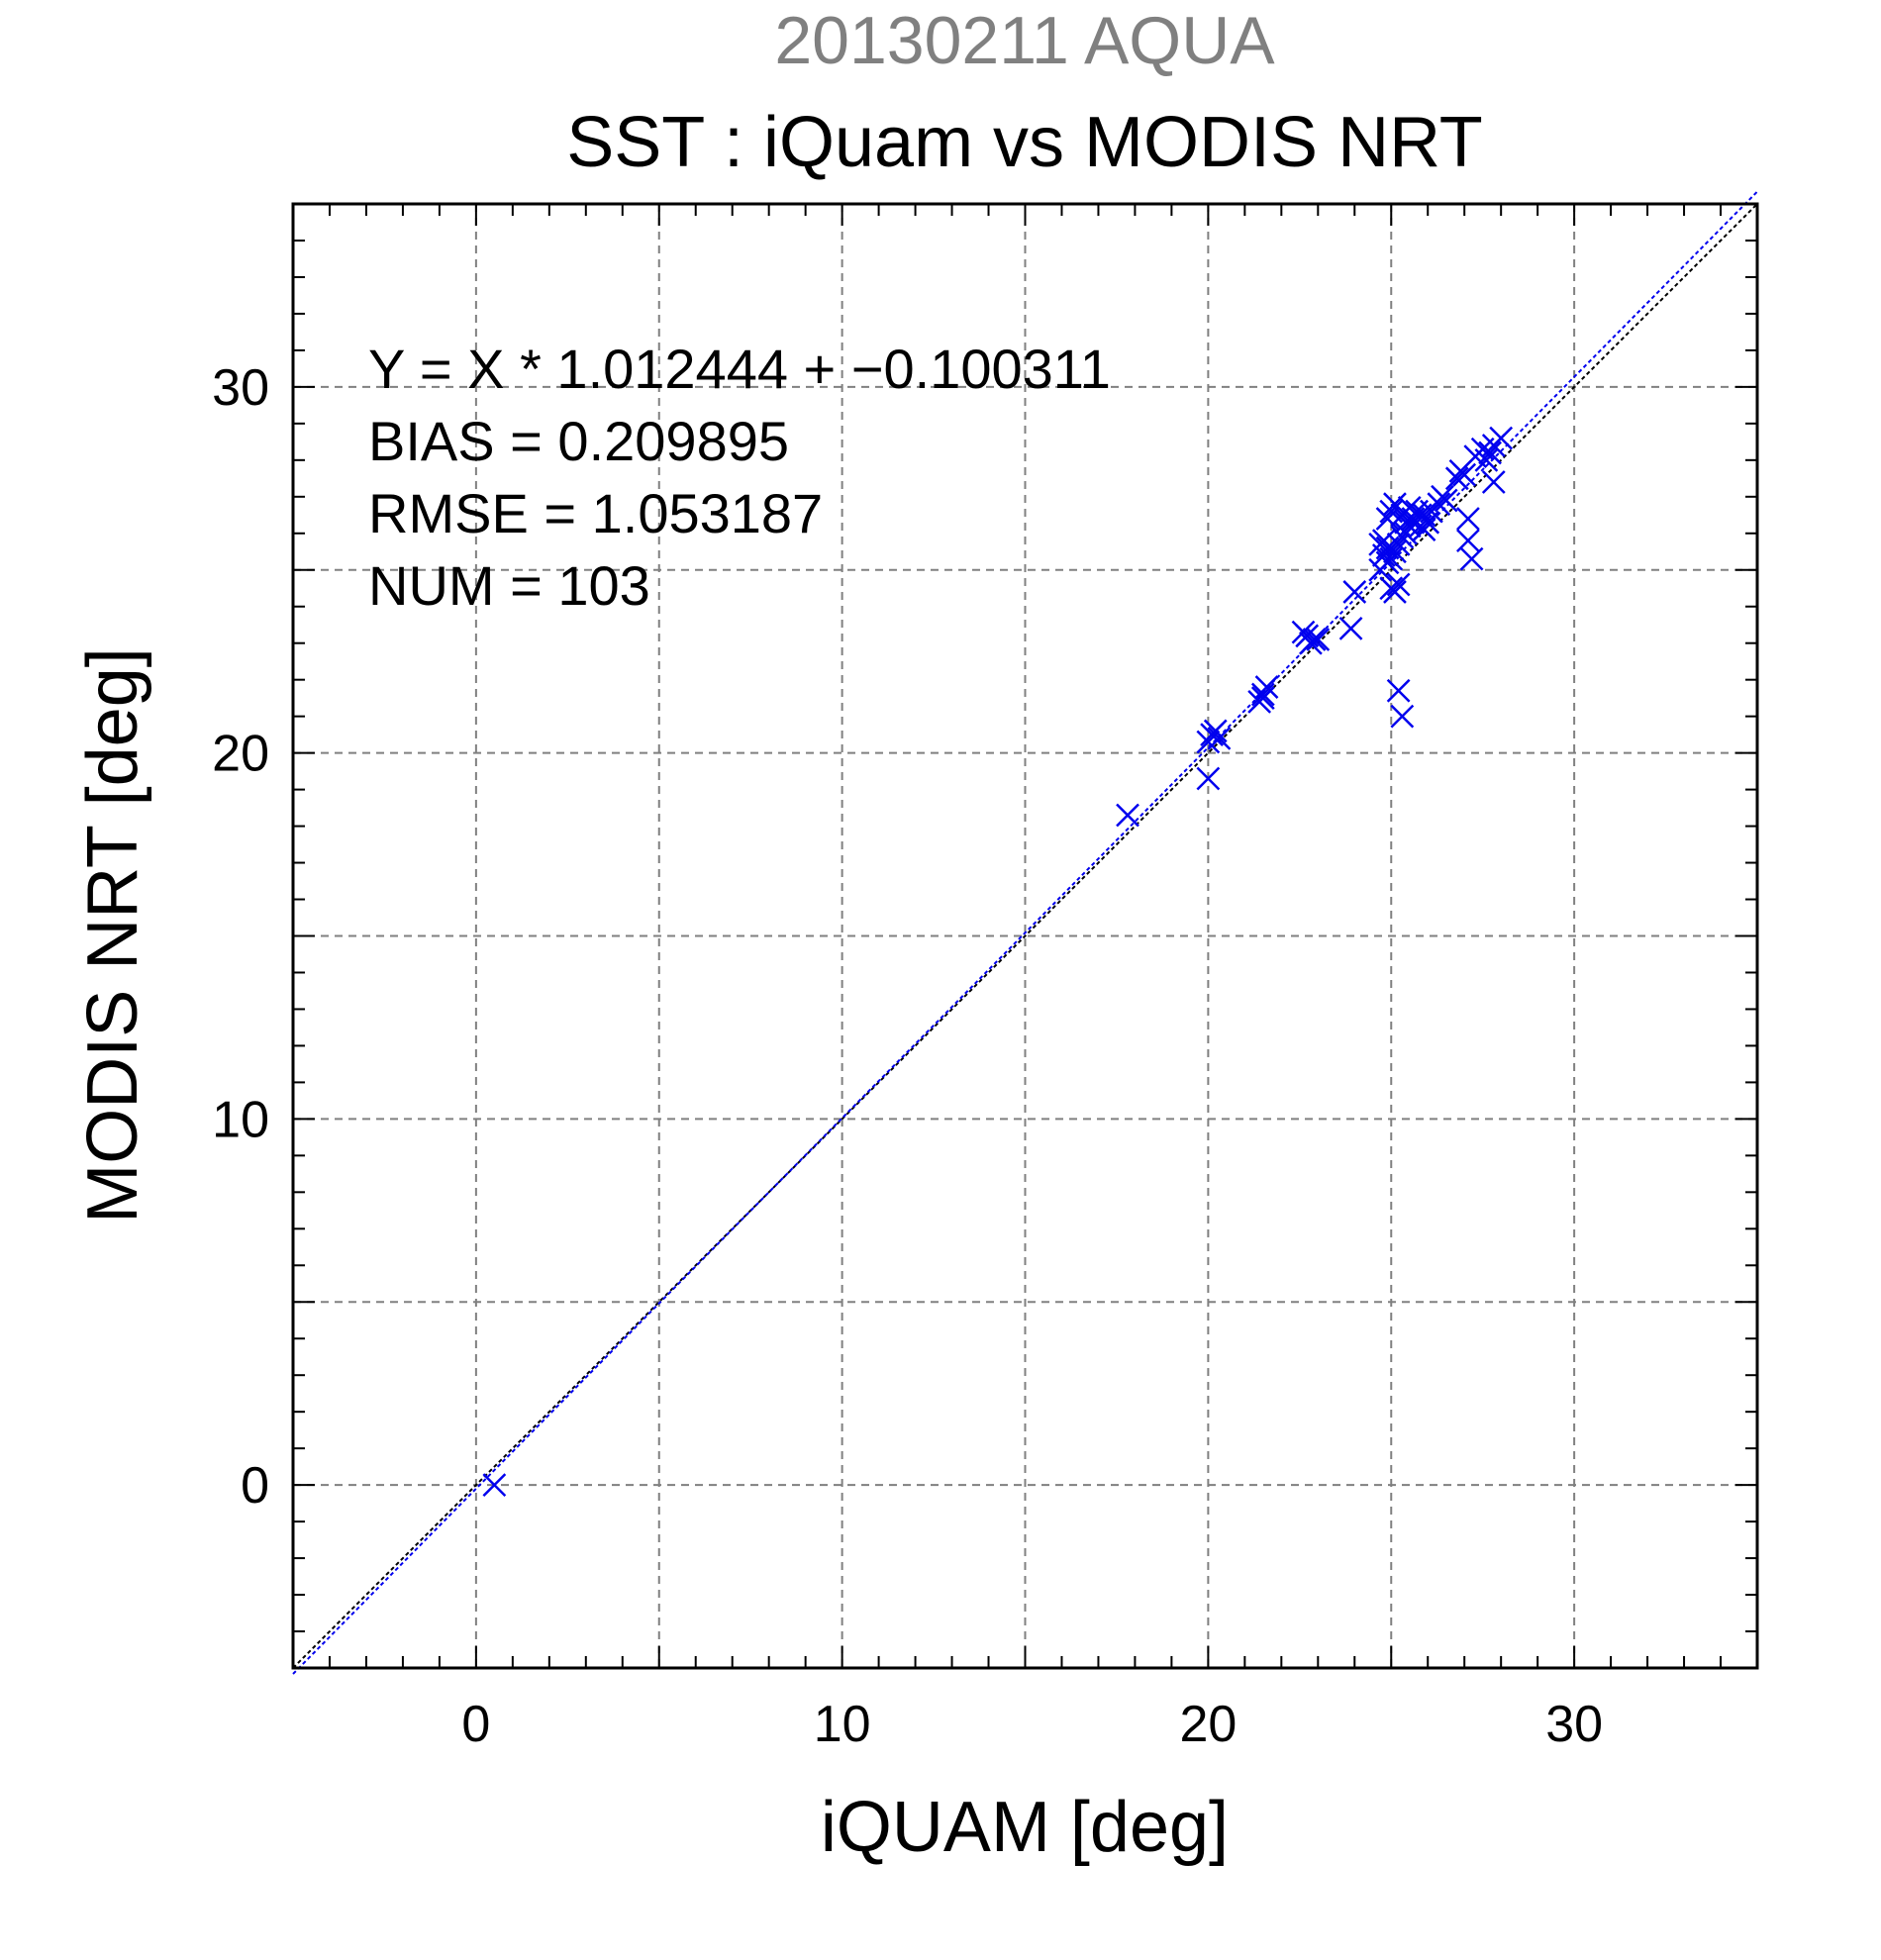 The width and height of the screenshot is (1881, 1960). Describe the element at coordinates (1208, 1724) in the screenshot. I see `x-tick-label: 20` at that location.